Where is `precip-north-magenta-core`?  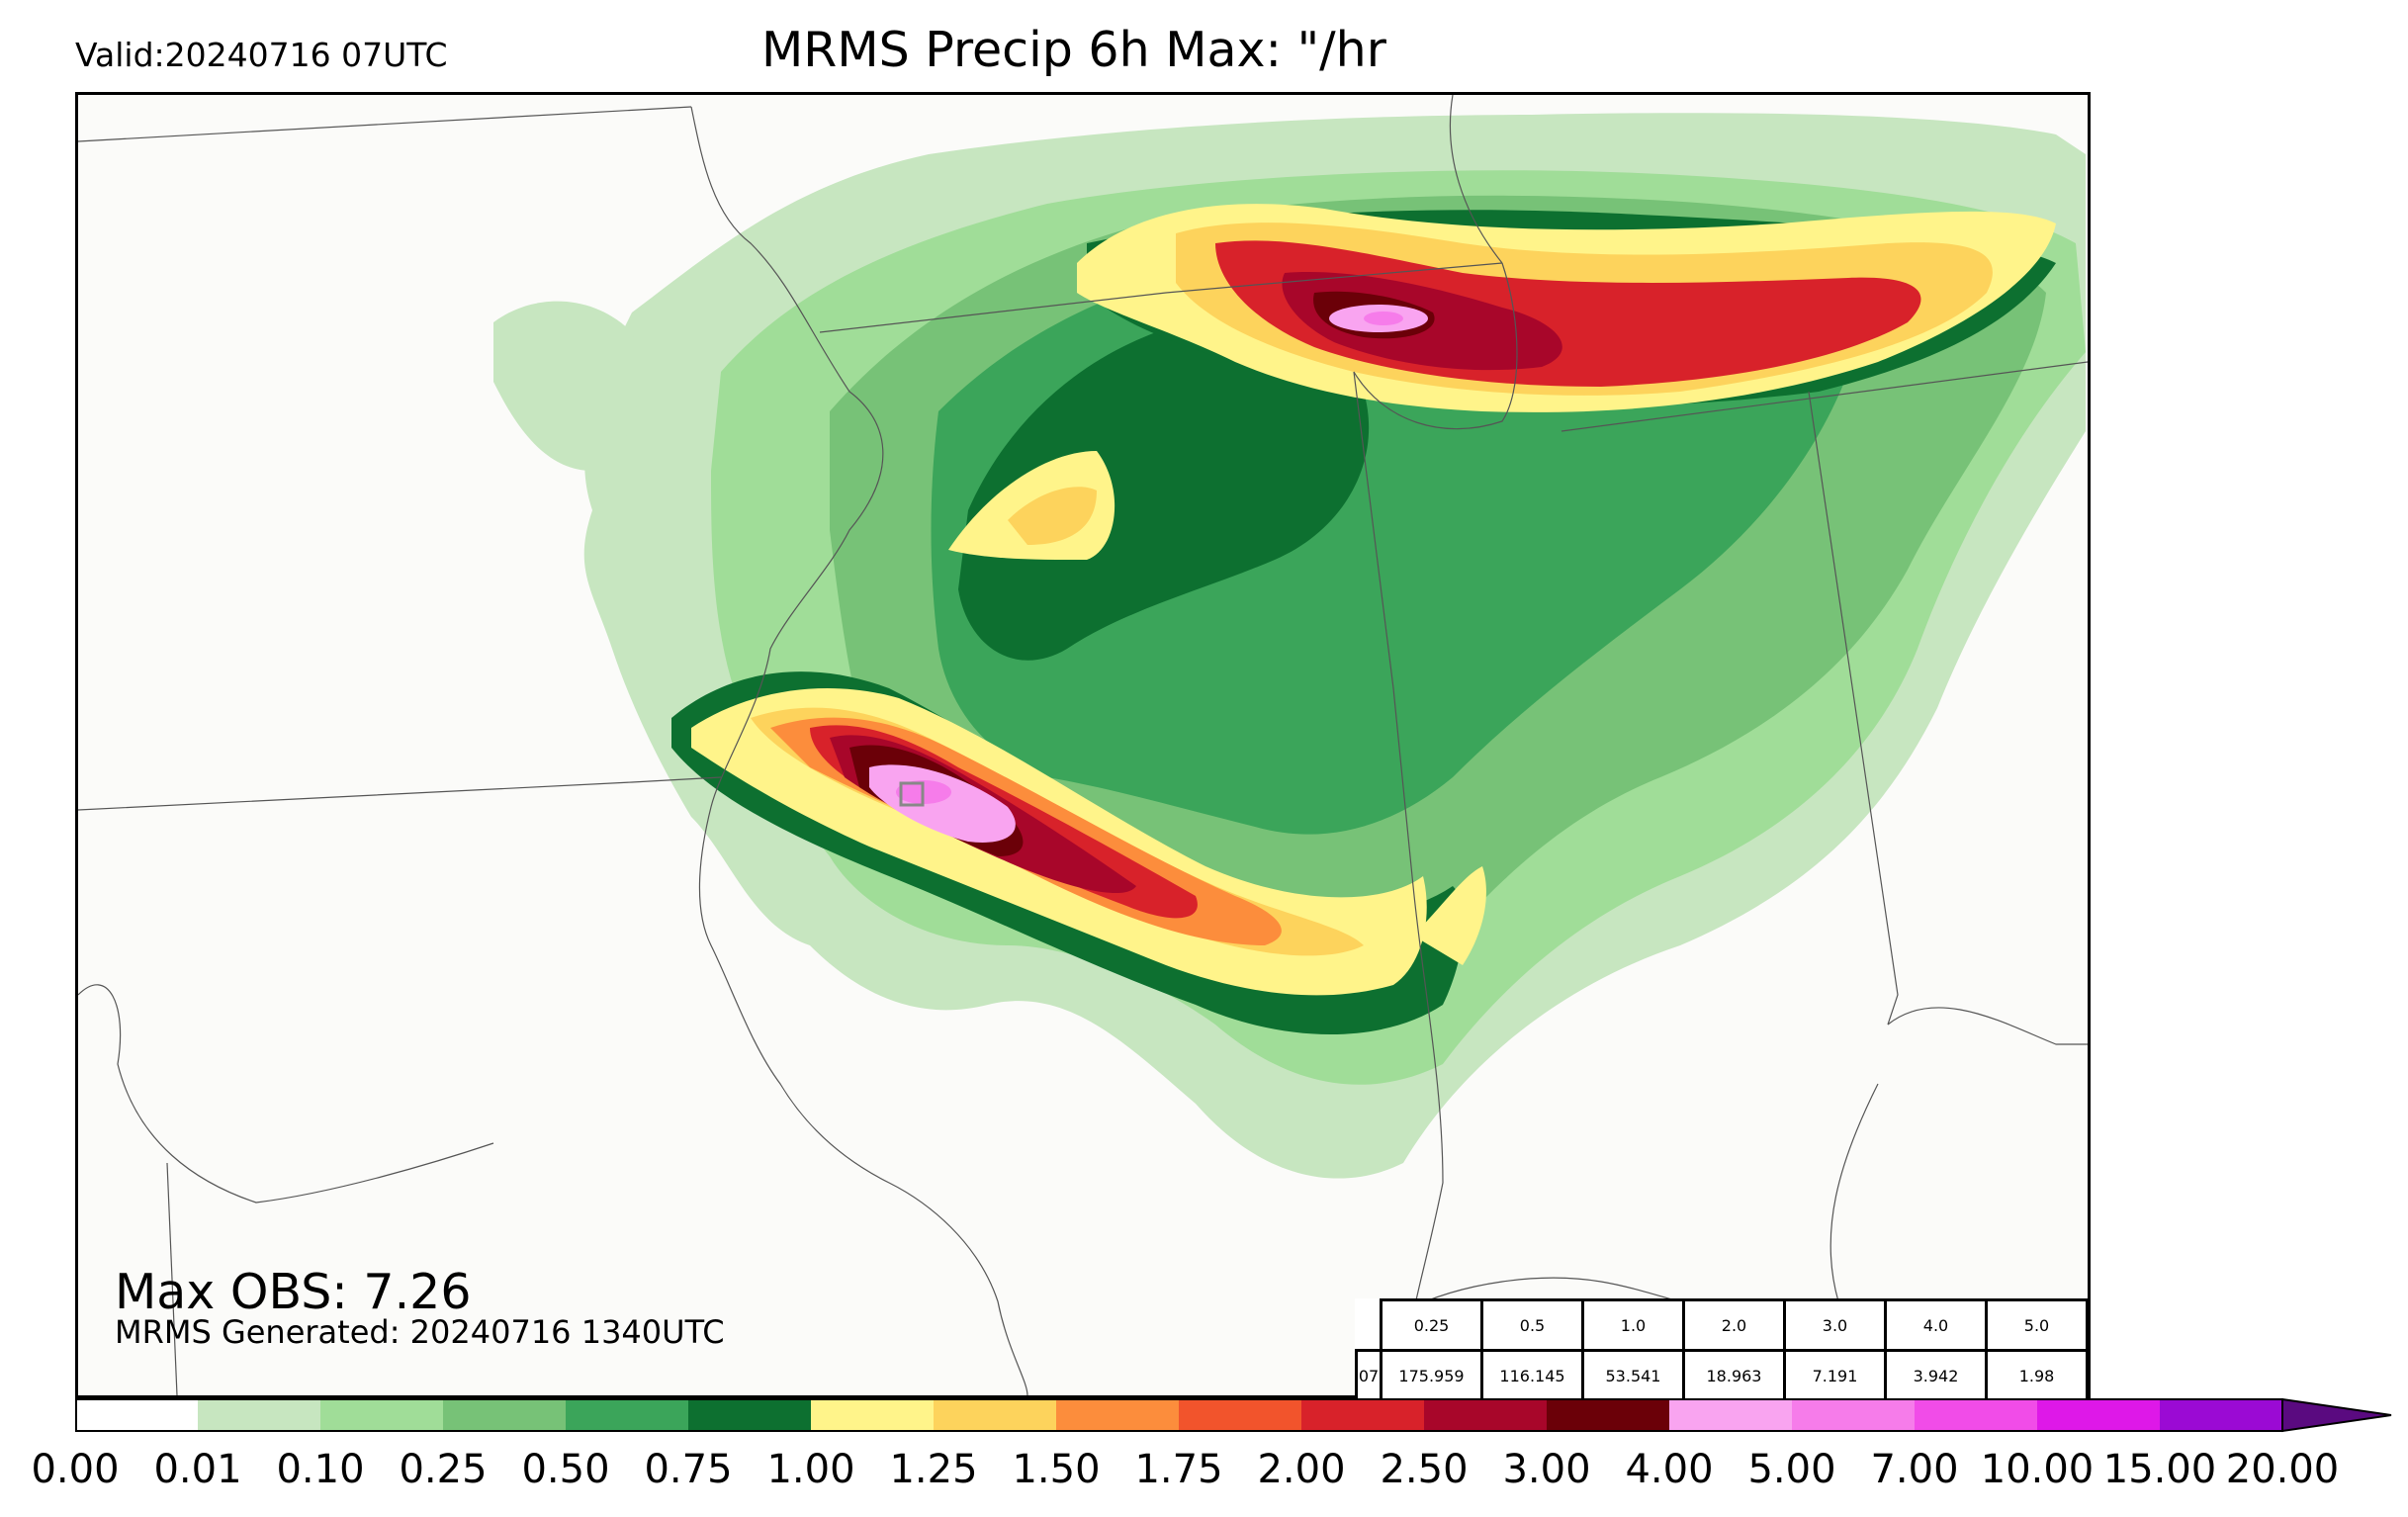 precip-north-magenta-core is located at coordinates (1383, 318).